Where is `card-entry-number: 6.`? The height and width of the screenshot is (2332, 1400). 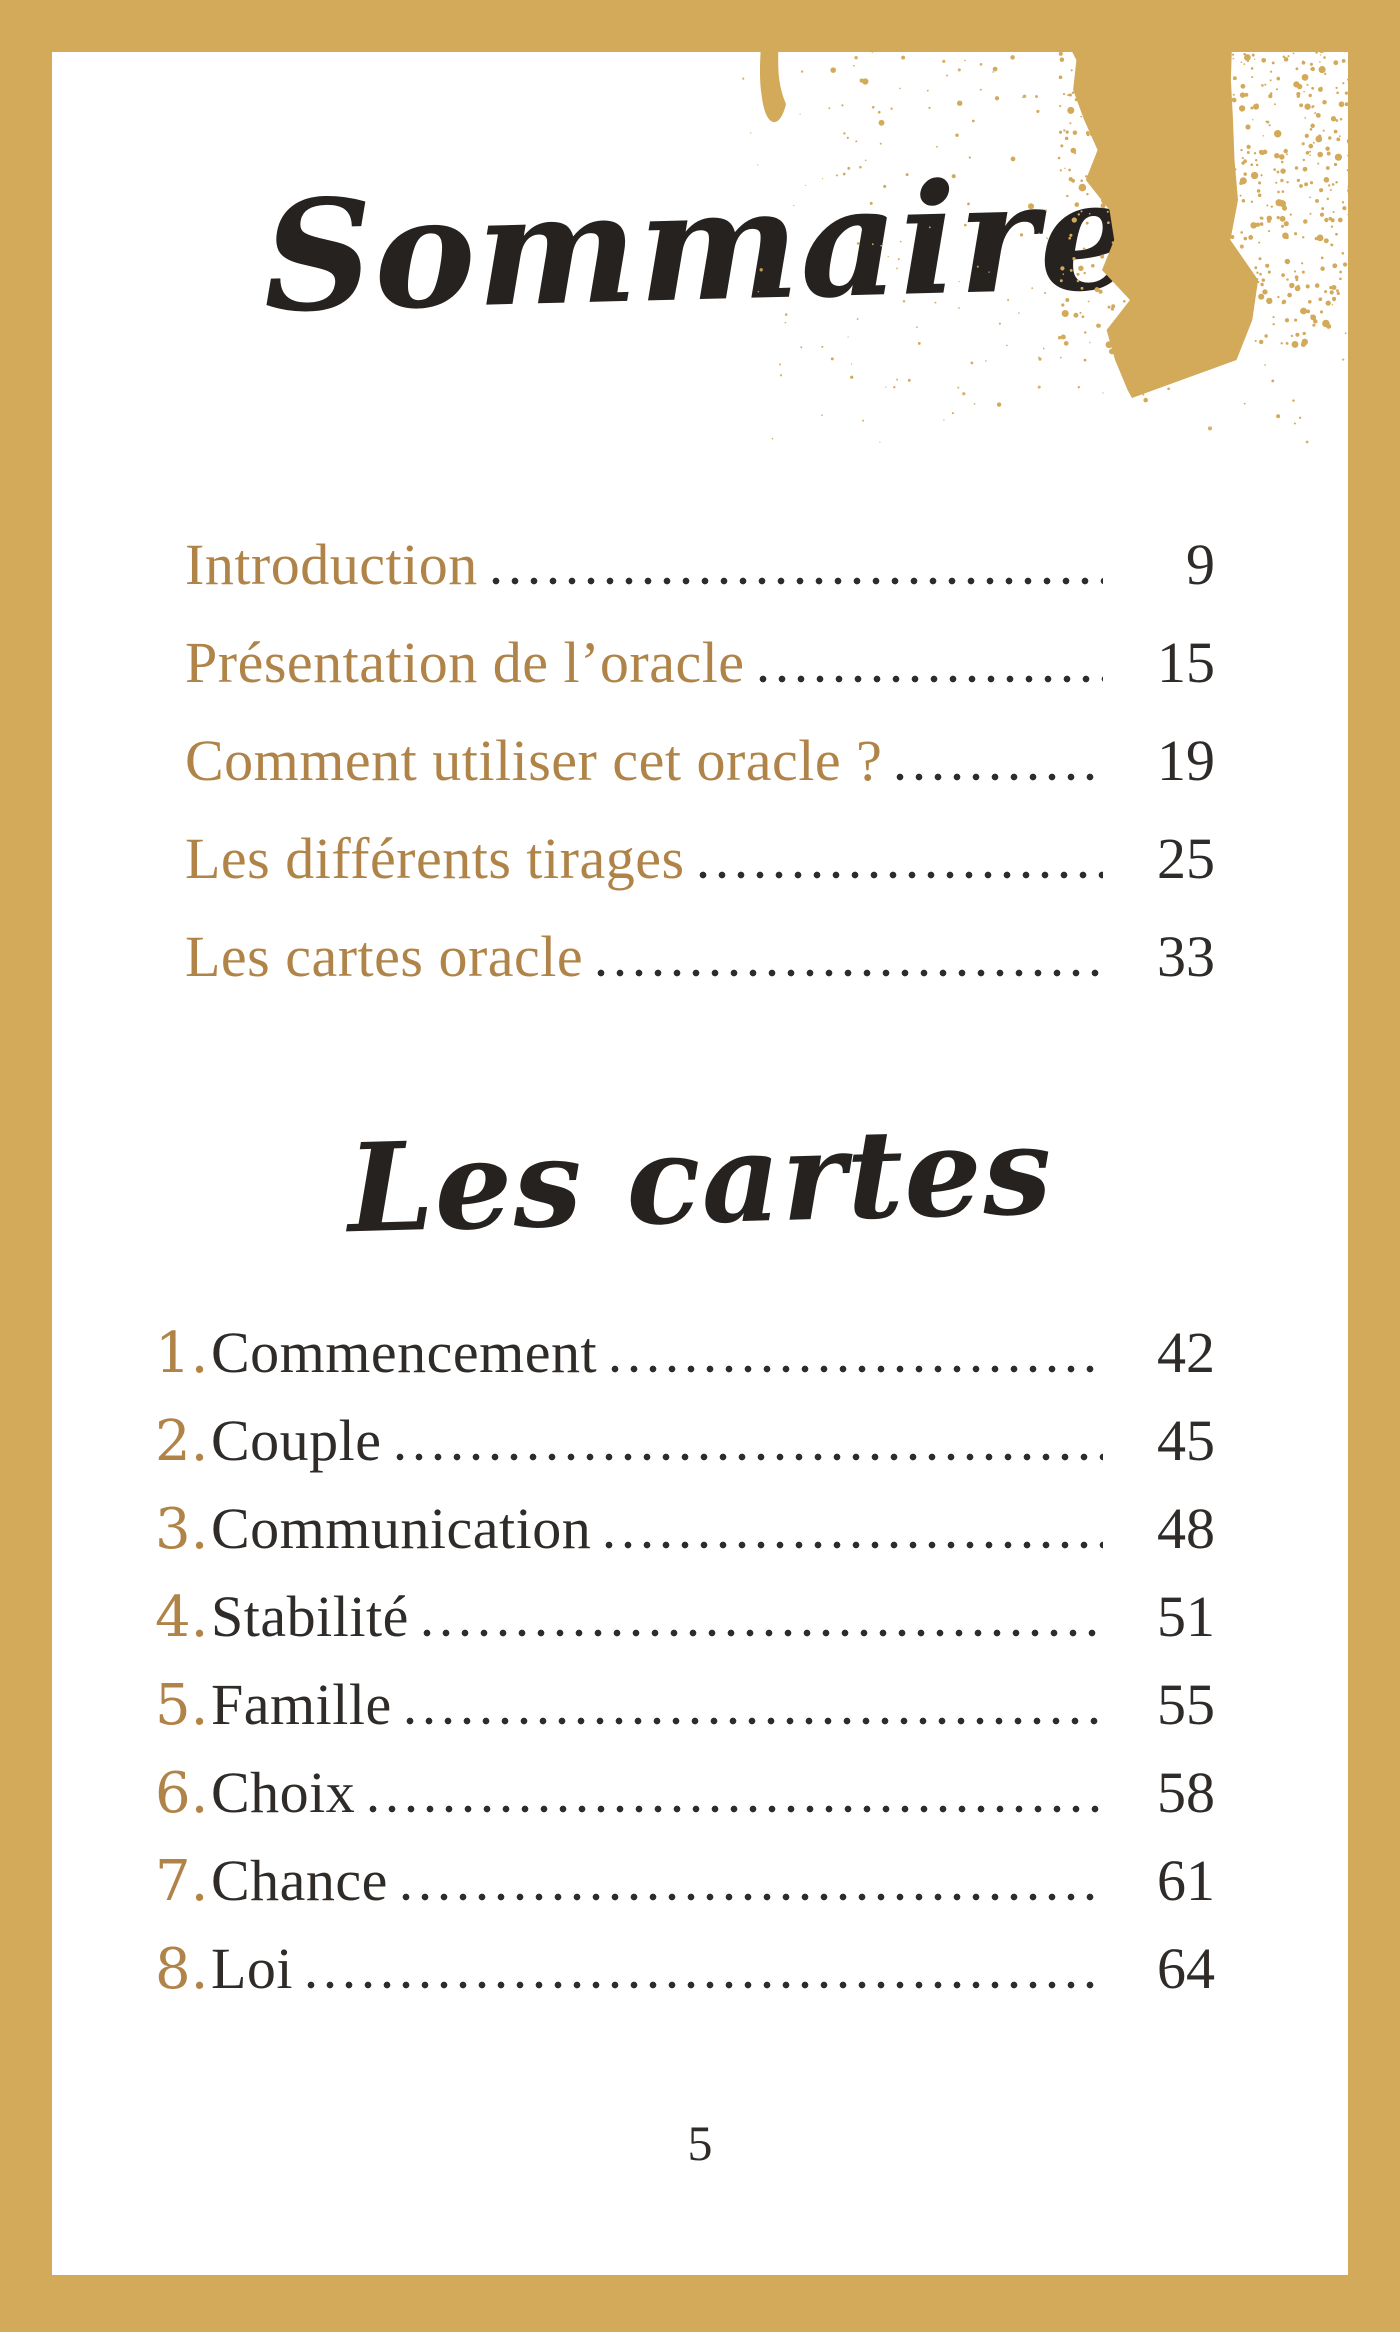 card-entry-number: 6. is located at coordinates (182, 1794).